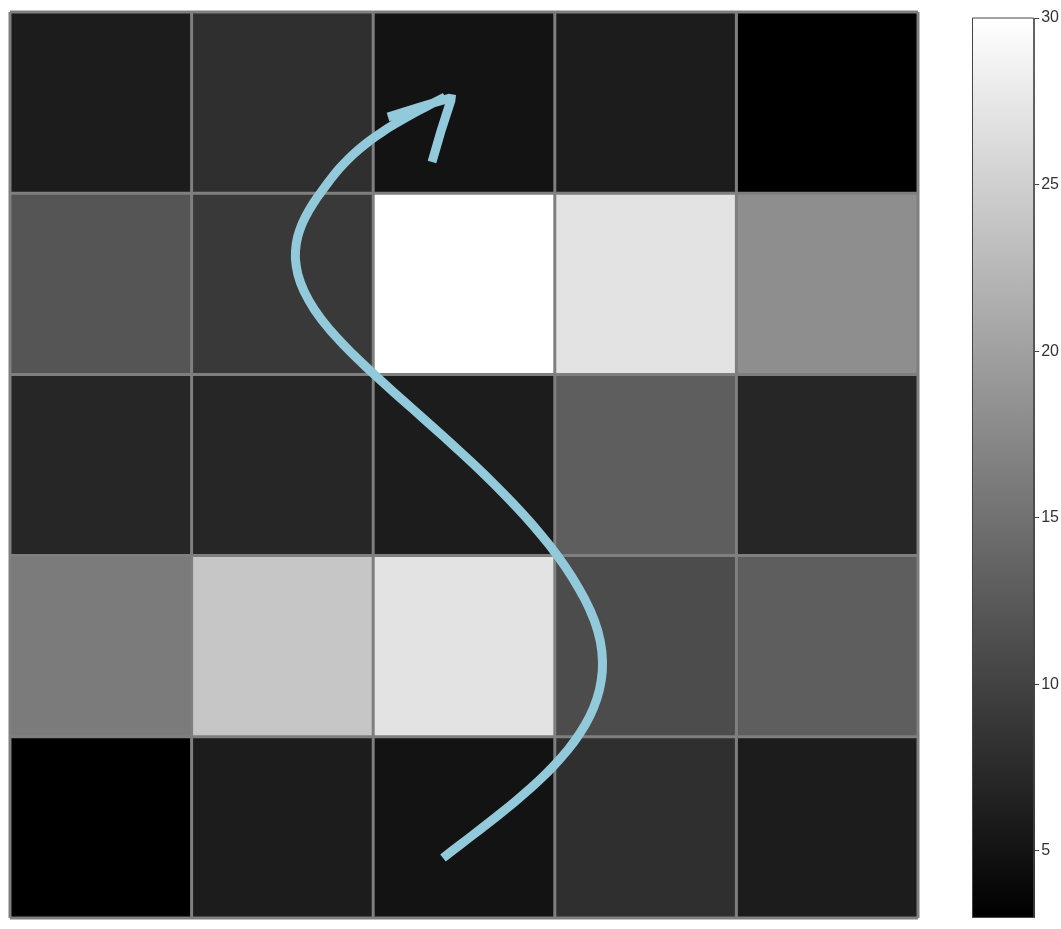 The height and width of the screenshot is (929, 1061). I want to click on color-bar-label: 10, so click(1050, 683).